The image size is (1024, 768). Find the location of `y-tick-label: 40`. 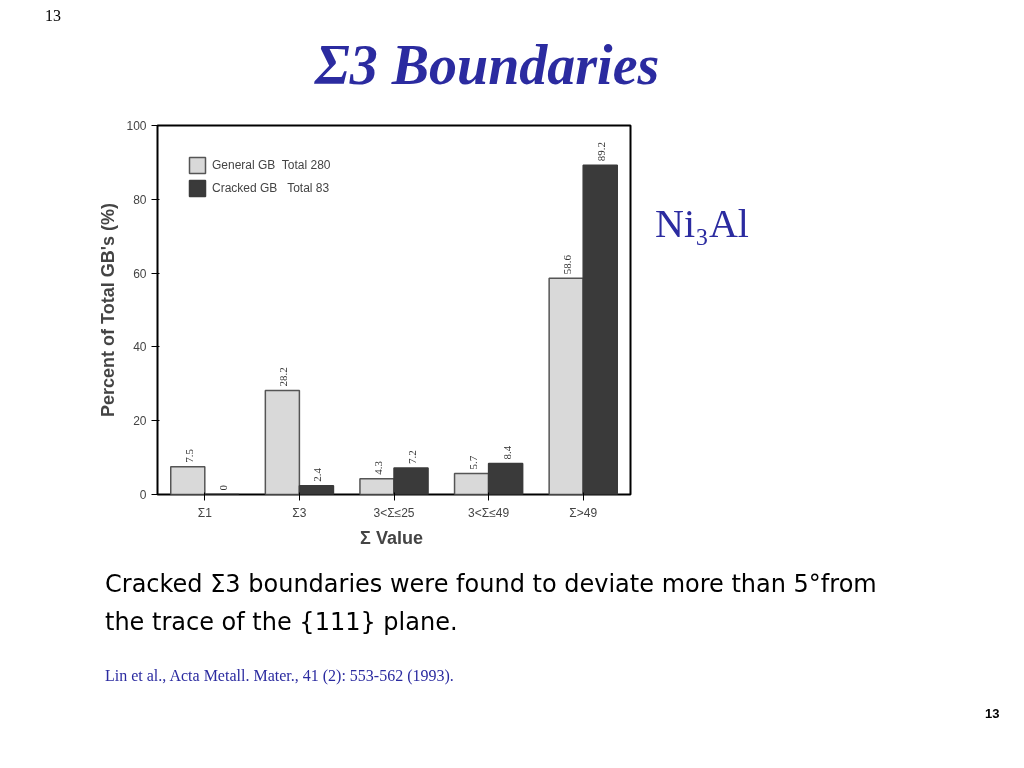

y-tick-label: 40 is located at coordinates (140, 347).